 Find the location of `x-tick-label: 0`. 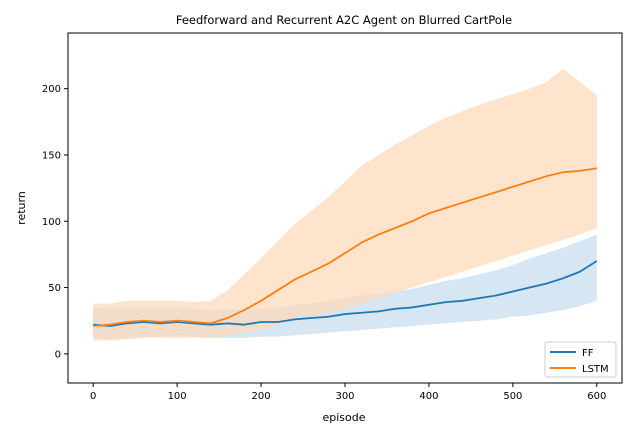

x-tick-label: 0 is located at coordinates (93, 396).